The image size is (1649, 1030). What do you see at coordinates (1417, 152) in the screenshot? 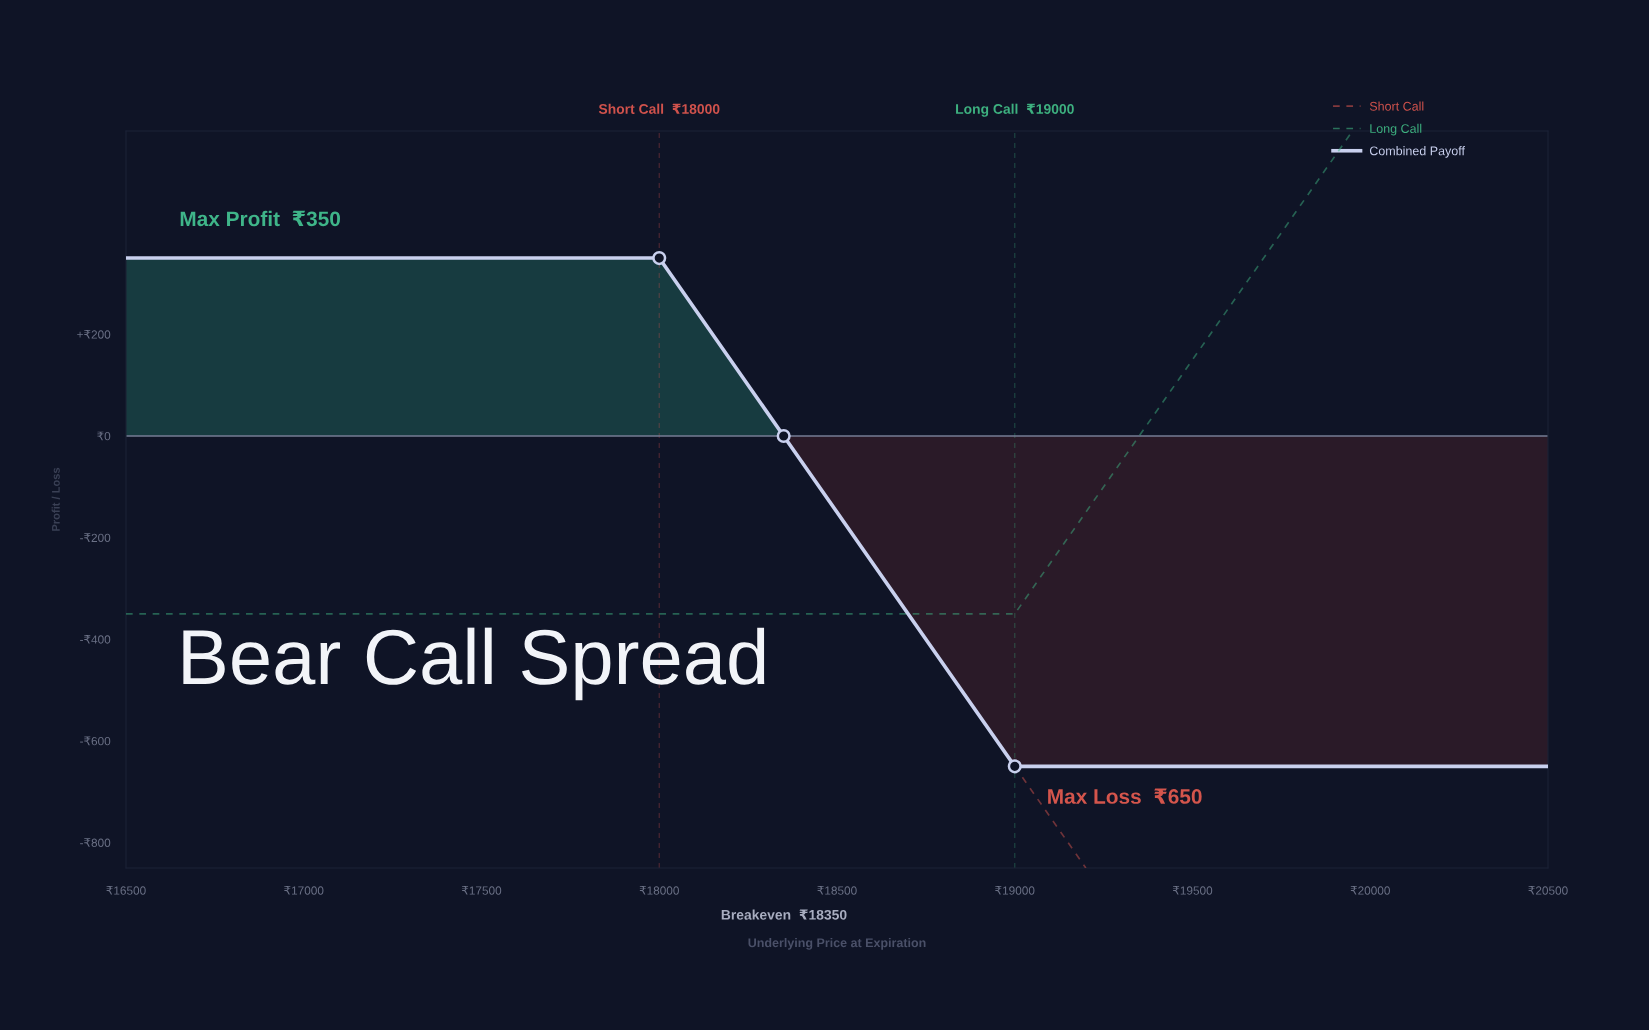
I see `legend-label: Combined Payoff` at bounding box center [1417, 152].